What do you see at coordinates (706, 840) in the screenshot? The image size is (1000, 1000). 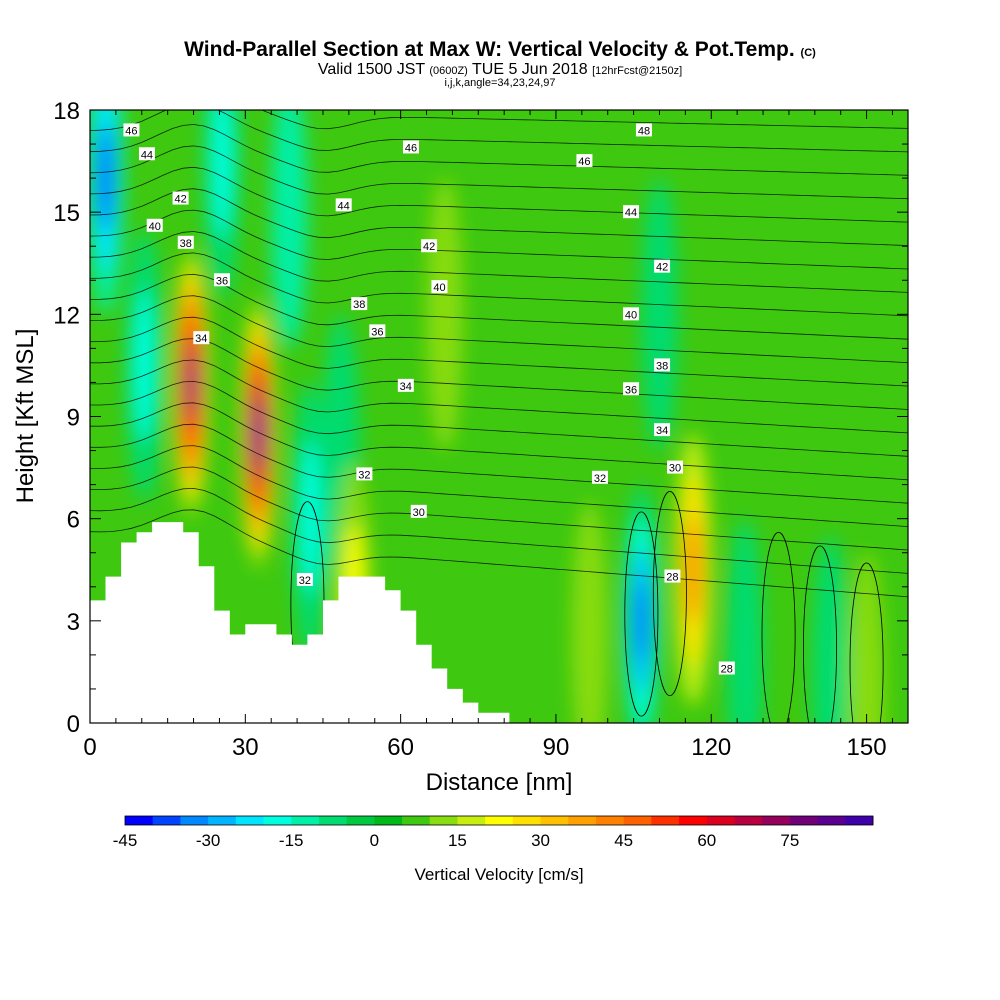 I see `colorbar-tick-label: 60` at bounding box center [706, 840].